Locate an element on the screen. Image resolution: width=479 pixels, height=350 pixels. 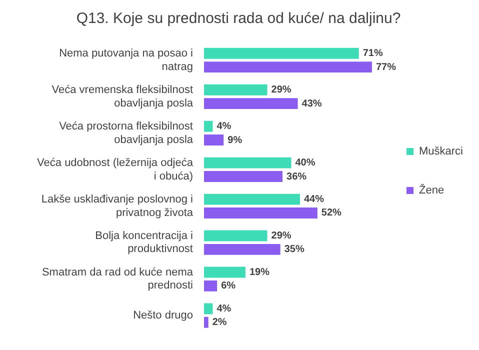
data-label: 36% is located at coordinates (296, 176).